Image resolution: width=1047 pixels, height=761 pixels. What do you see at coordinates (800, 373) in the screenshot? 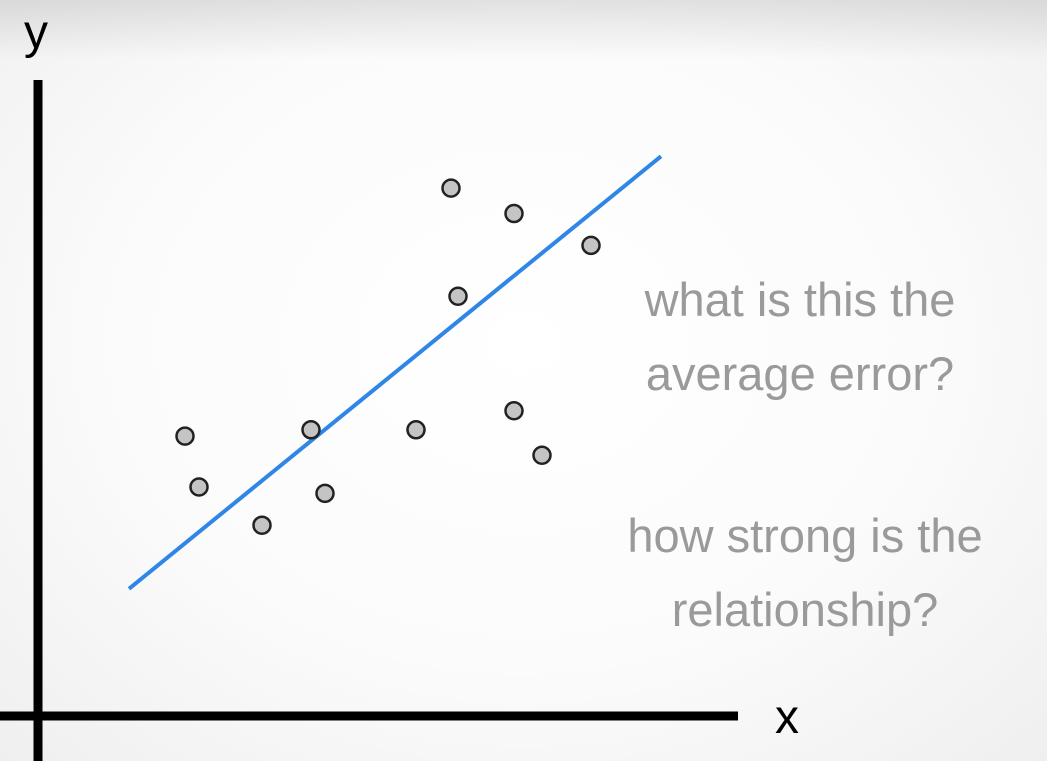
I see `question-average-error-line-2: average error?` at bounding box center [800, 373].